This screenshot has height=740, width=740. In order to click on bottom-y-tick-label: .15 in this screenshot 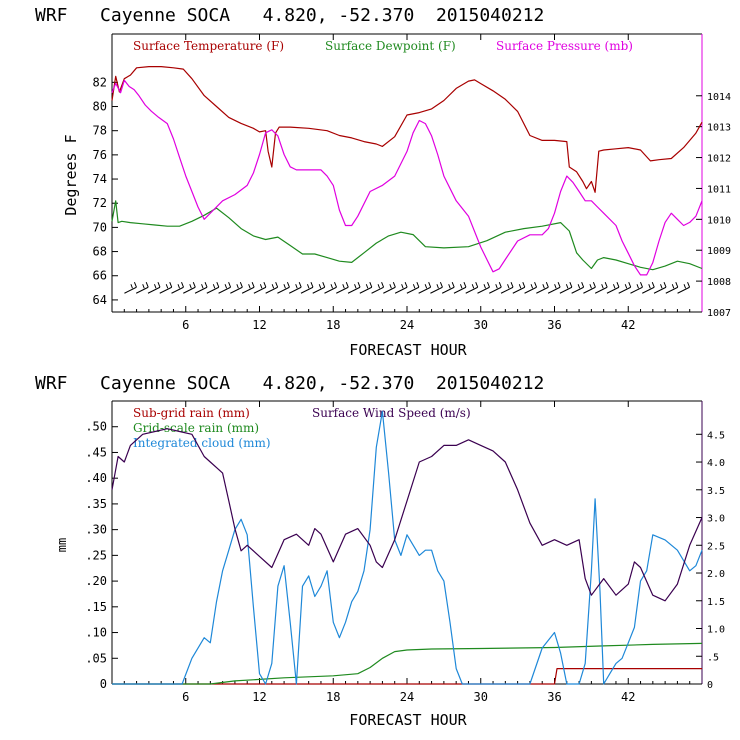, I will do `click(96, 607)`.